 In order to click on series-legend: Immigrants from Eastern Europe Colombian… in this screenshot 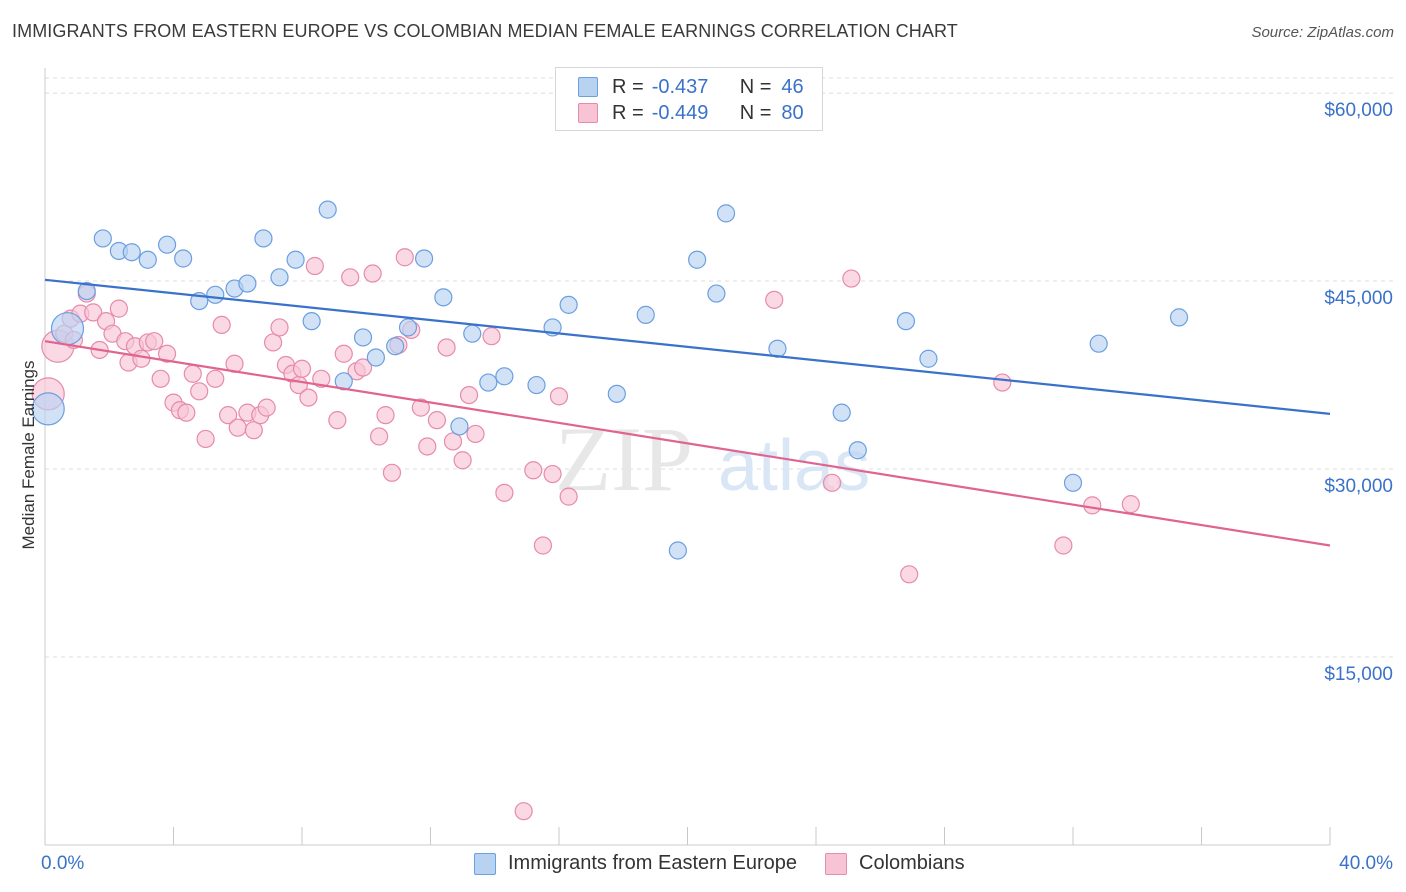, I will do `click(703, 865)`.